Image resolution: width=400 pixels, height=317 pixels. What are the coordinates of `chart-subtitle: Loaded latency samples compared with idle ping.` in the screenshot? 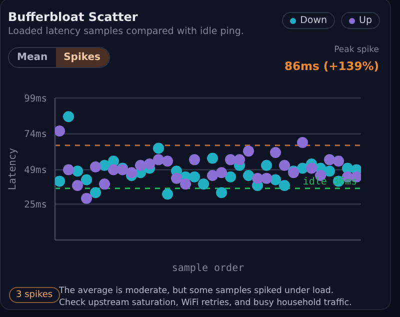 It's located at (126, 31).